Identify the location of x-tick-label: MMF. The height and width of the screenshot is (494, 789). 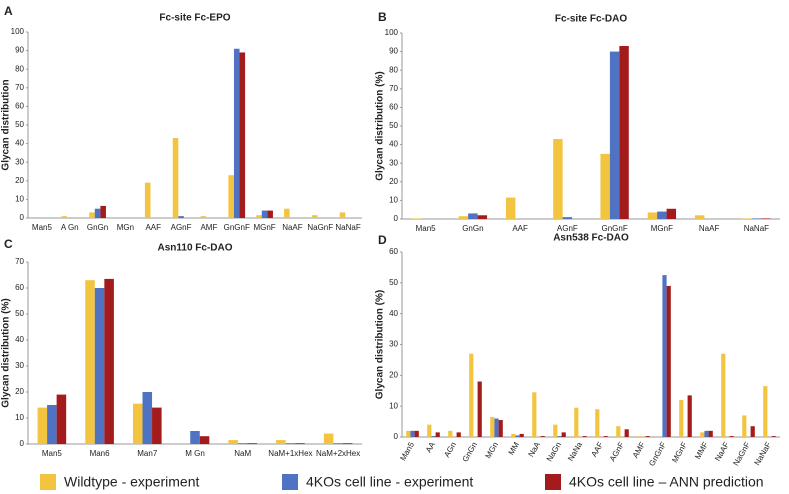
(701, 450).